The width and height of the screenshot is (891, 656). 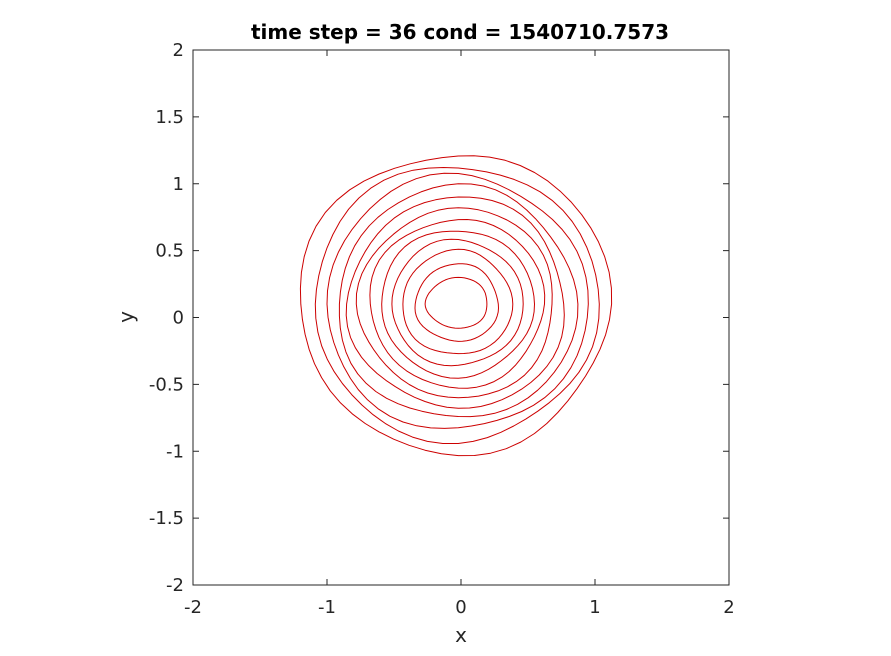 What do you see at coordinates (178, 318) in the screenshot?
I see `y-tick-label: 0` at bounding box center [178, 318].